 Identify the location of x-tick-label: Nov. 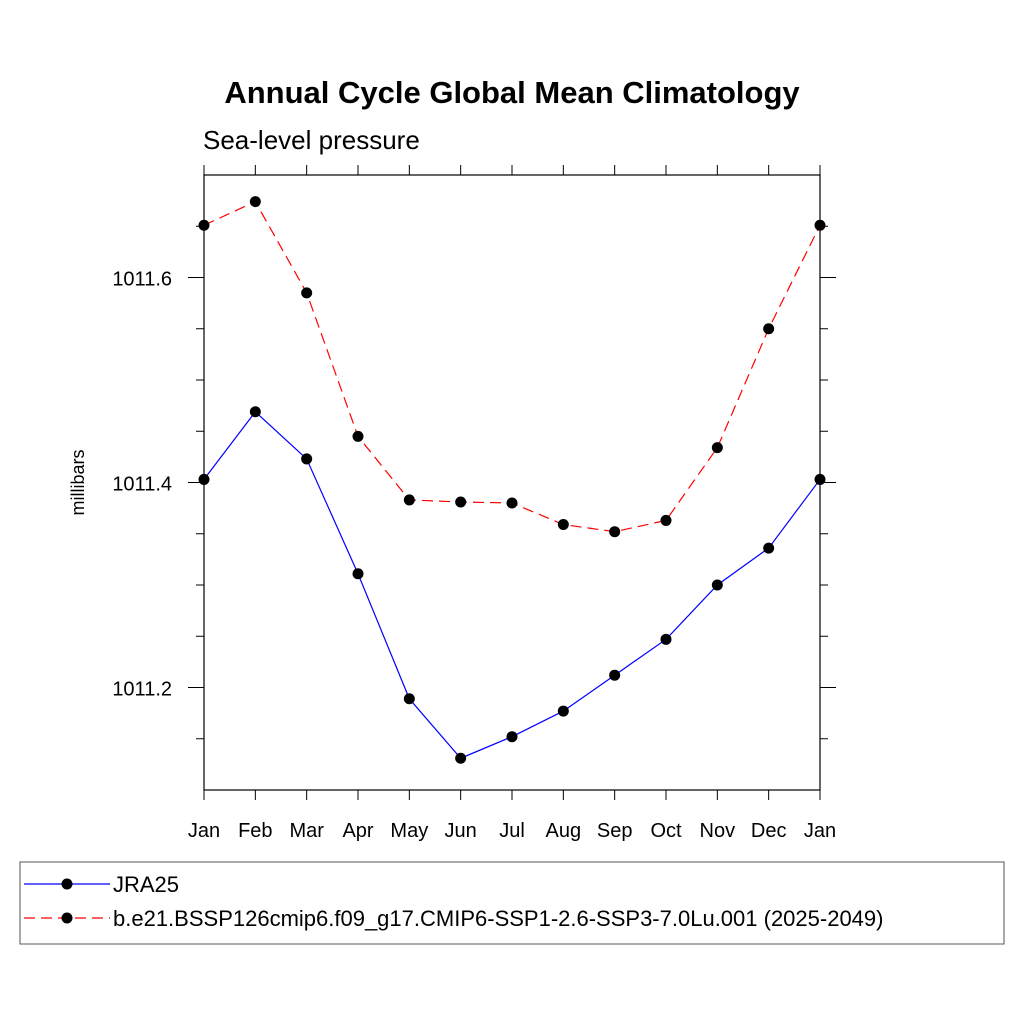
(718, 831).